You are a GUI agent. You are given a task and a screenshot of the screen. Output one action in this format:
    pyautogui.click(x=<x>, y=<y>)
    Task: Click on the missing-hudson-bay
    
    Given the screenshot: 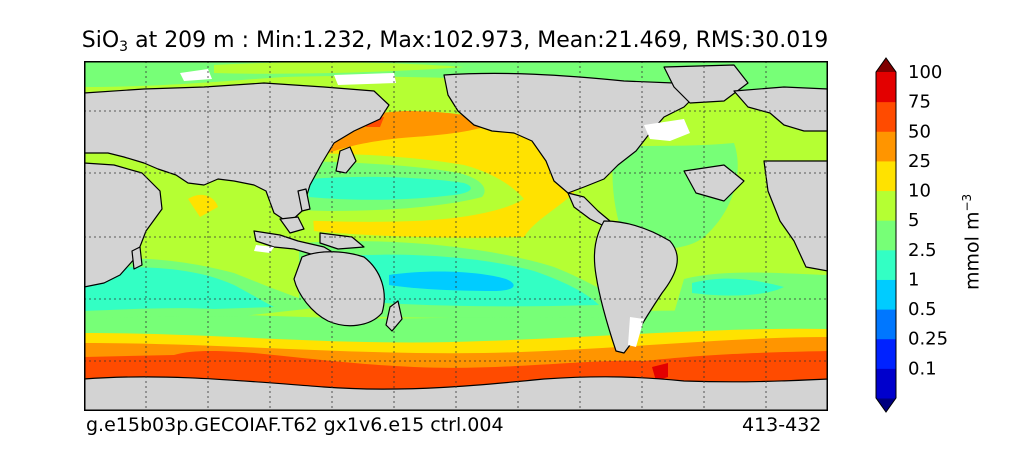 What is the action you would take?
    pyautogui.click(x=667, y=130)
    